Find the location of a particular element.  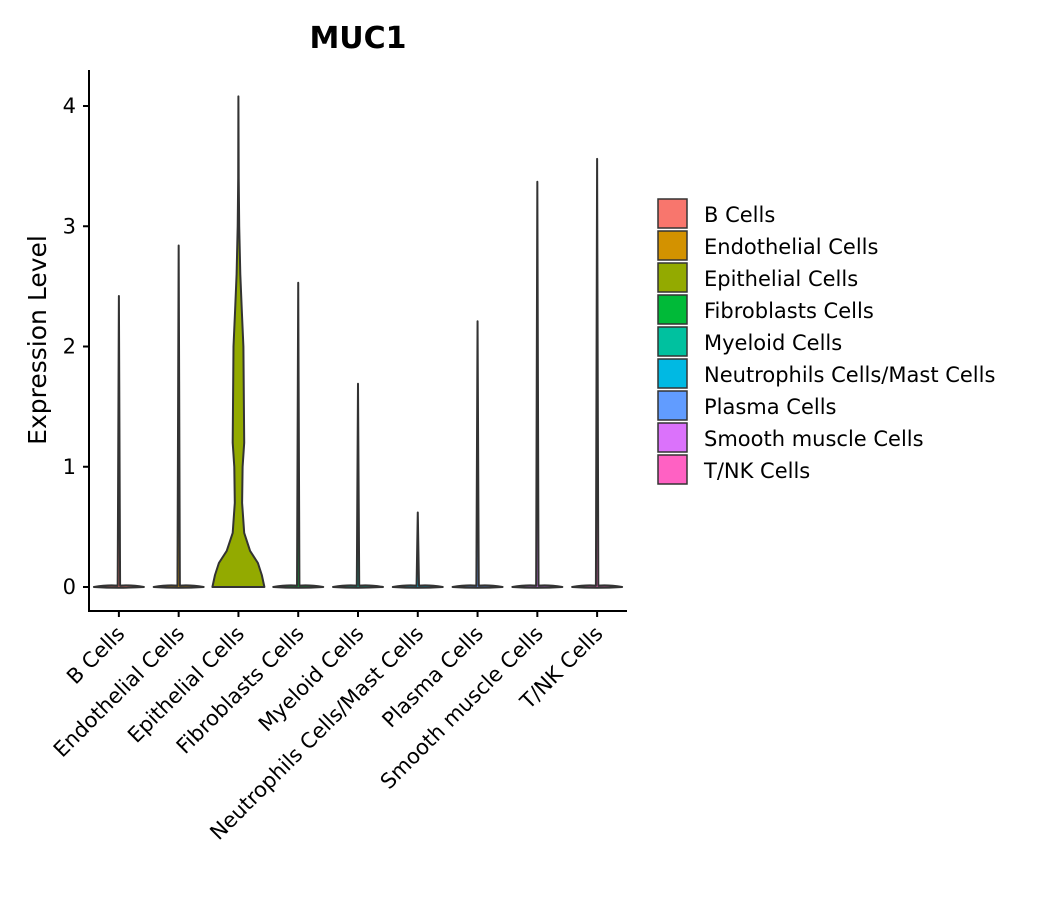

x-tick-label: Myeloid Cells is located at coordinates (311, 679).